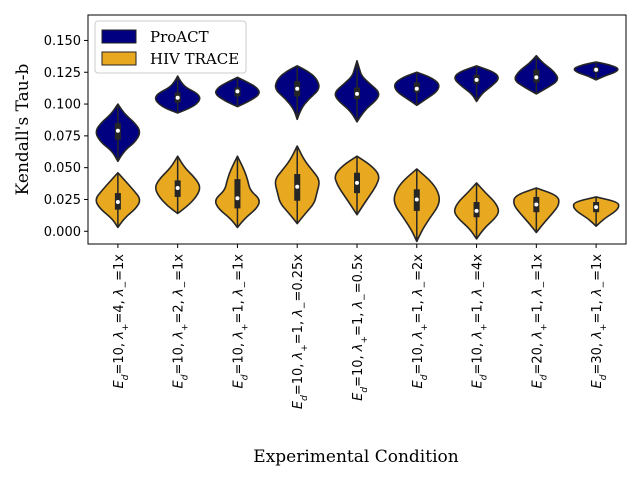  I want to click on y-axis-title: Kendall's Tau-b, so click(23, 130).